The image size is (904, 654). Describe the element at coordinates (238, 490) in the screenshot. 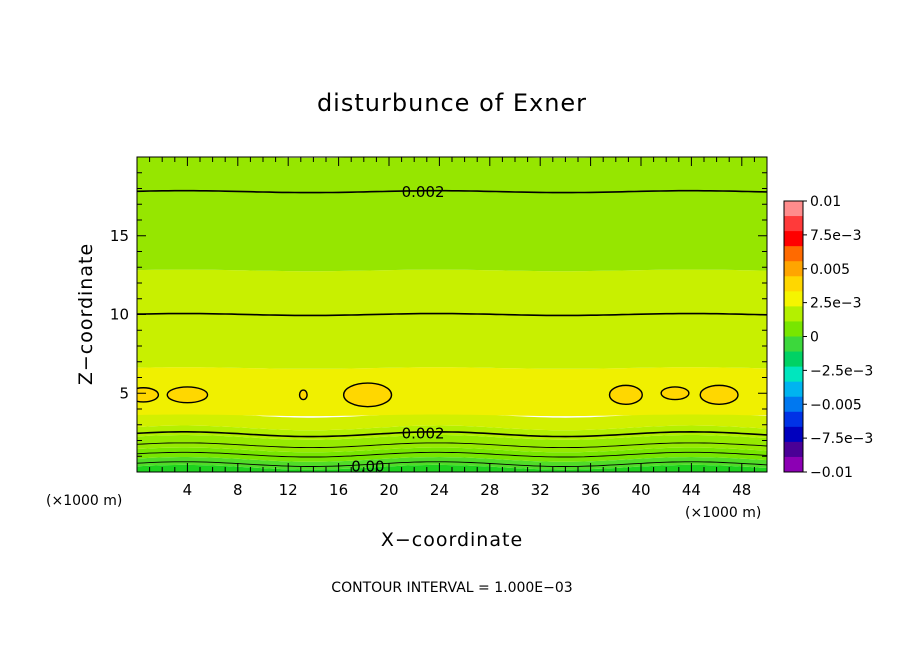

I see `x-tick-label: 8` at that location.